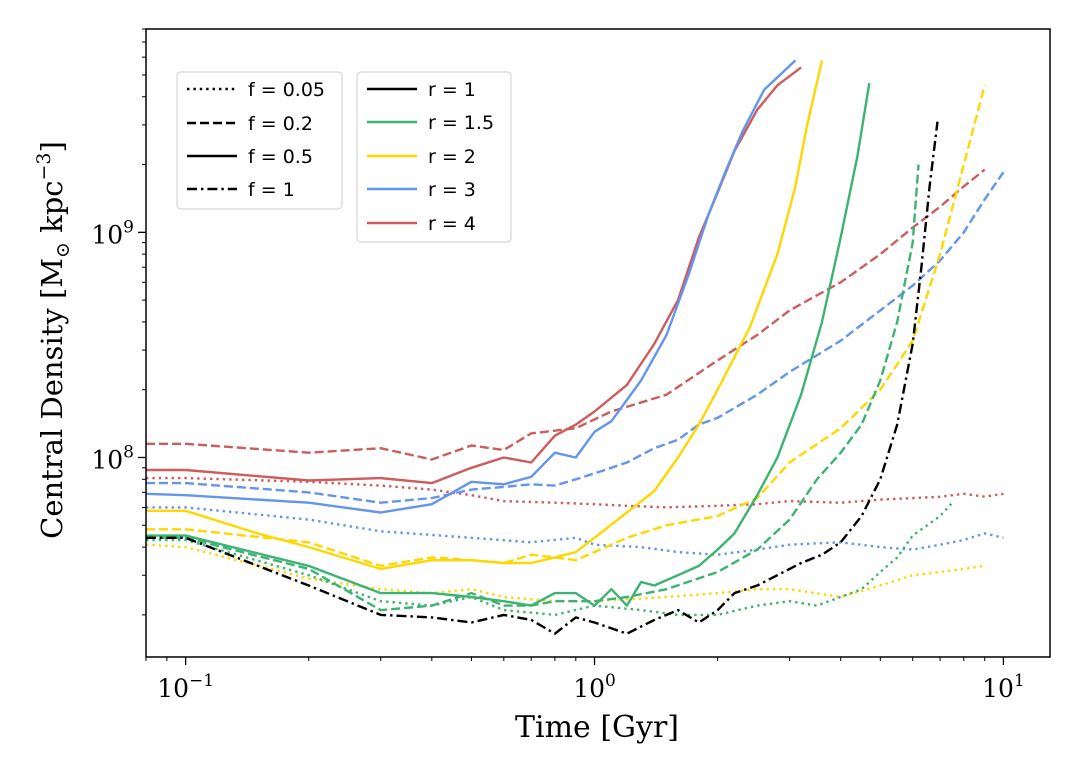 The width and height of the screenshot is (1080, 771). Describe the element at coordinates (185, 687) in the screenshot. I see `x-tick-label: 10⁻¹` at that location.